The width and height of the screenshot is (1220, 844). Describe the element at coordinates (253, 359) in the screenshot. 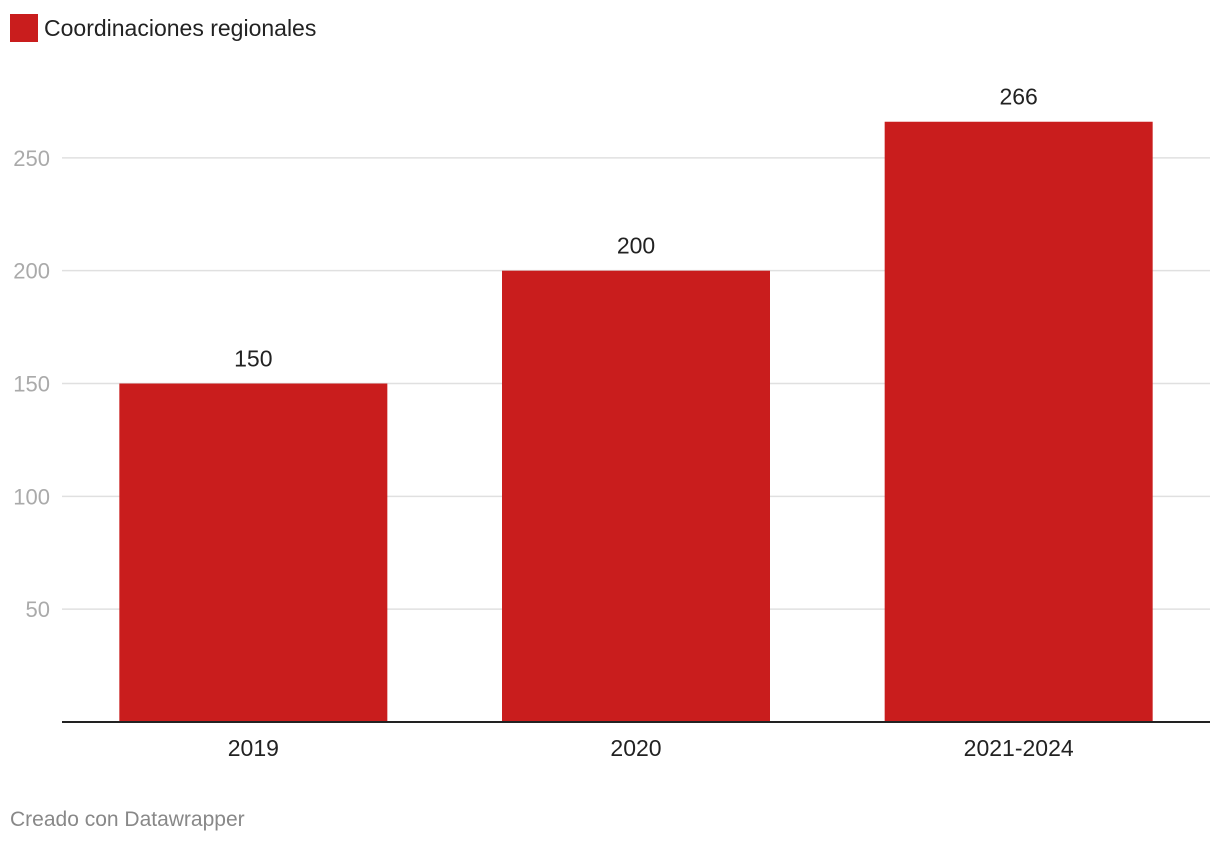

I see `data-label: 150` at that location.